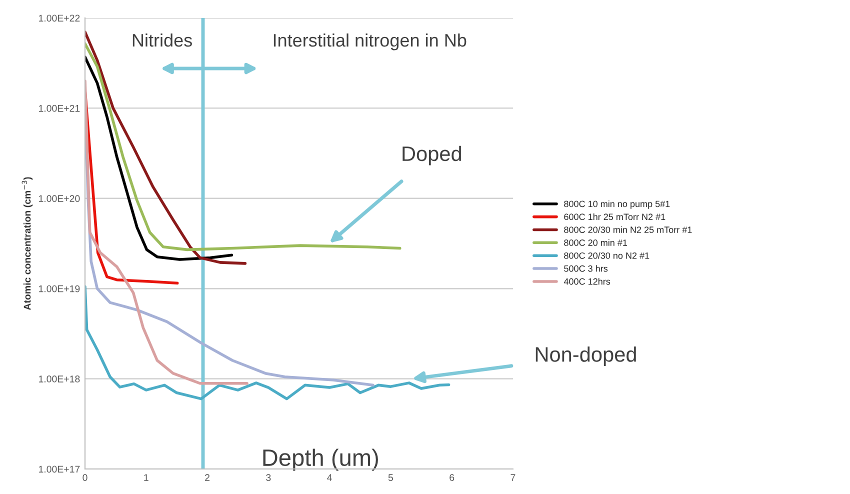  Describe the element at coordinates (607, 255) in the screenshot. I see `legend-label: 800C 20/30 no N2 #1` at that location.